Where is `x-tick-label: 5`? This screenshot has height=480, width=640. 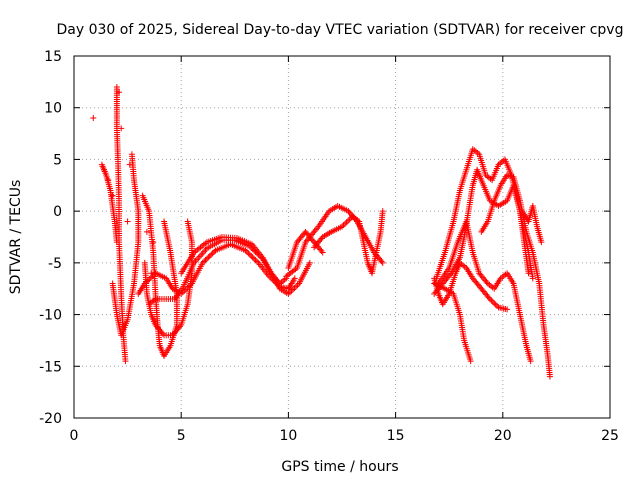 x-tick-label: 5 is located at coordinates (181, 436).